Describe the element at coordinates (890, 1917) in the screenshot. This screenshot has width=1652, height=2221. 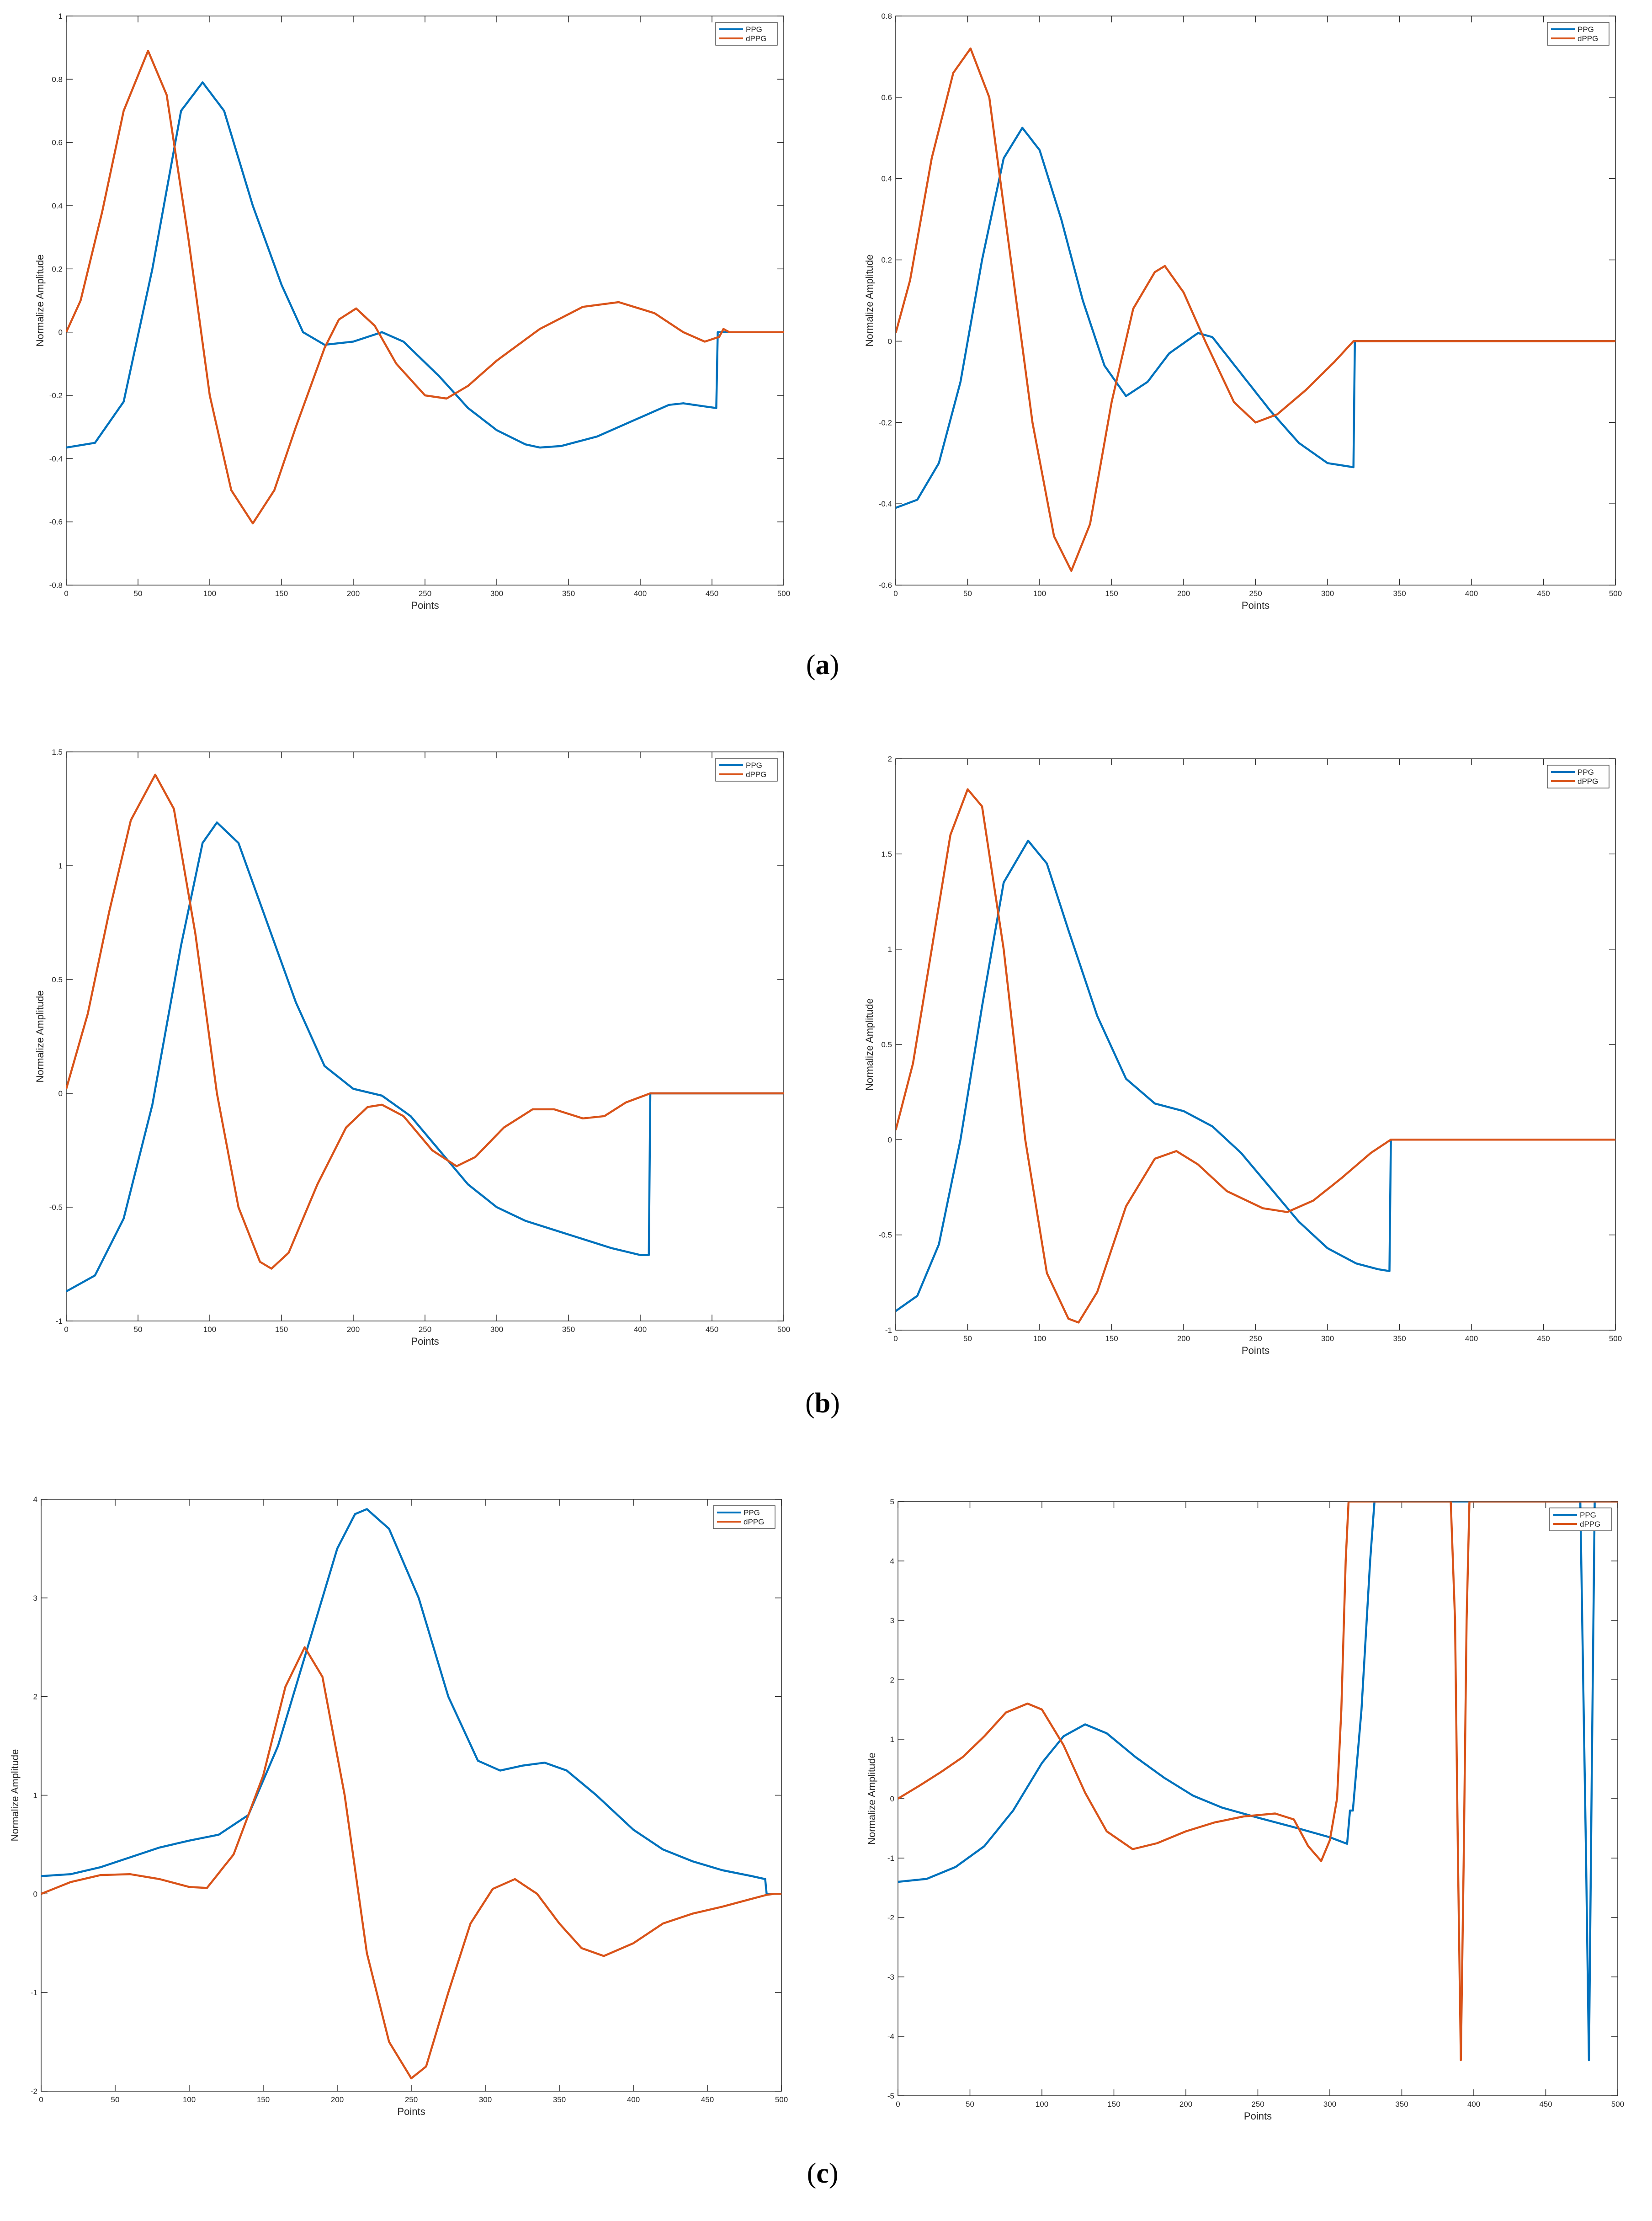
I see `y-tick-label: -2` at that location.